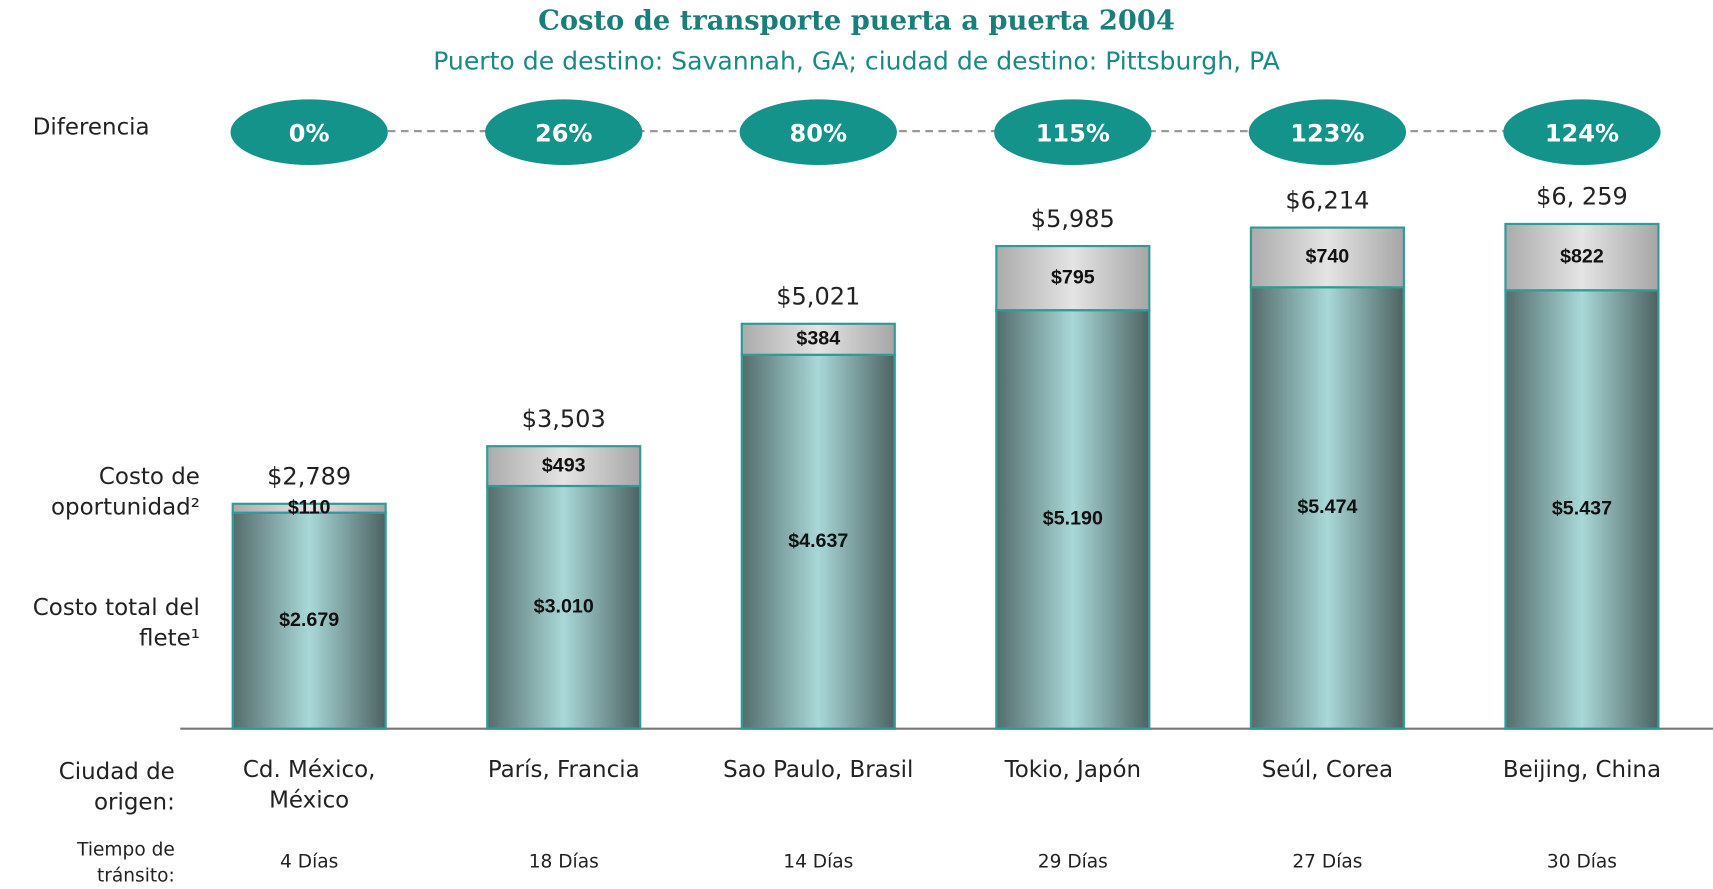  What do you see at coordinates (1073, 769) in the screenshot?
I see `category-label: Tokio, Japón` at bounding box center [1073, 769].